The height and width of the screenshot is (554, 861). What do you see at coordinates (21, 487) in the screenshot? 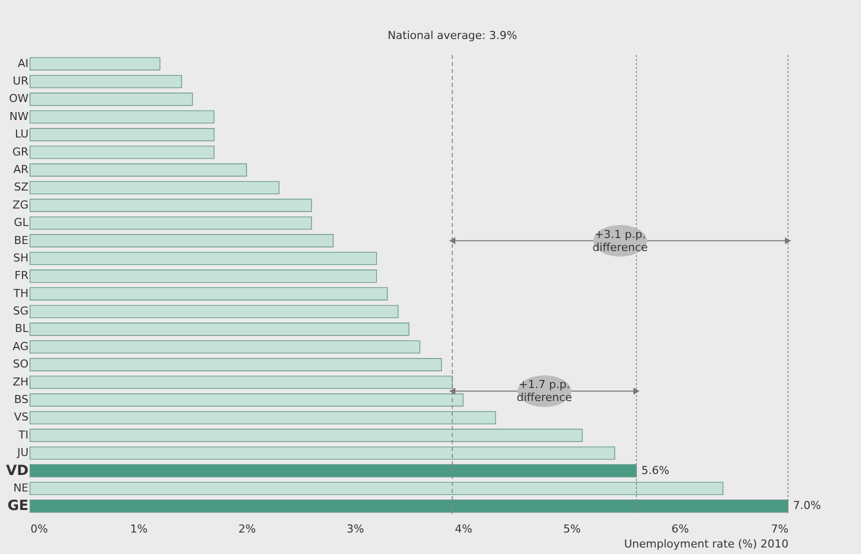
I see `y-tick-label: NE` at bounding box center [21, 487].